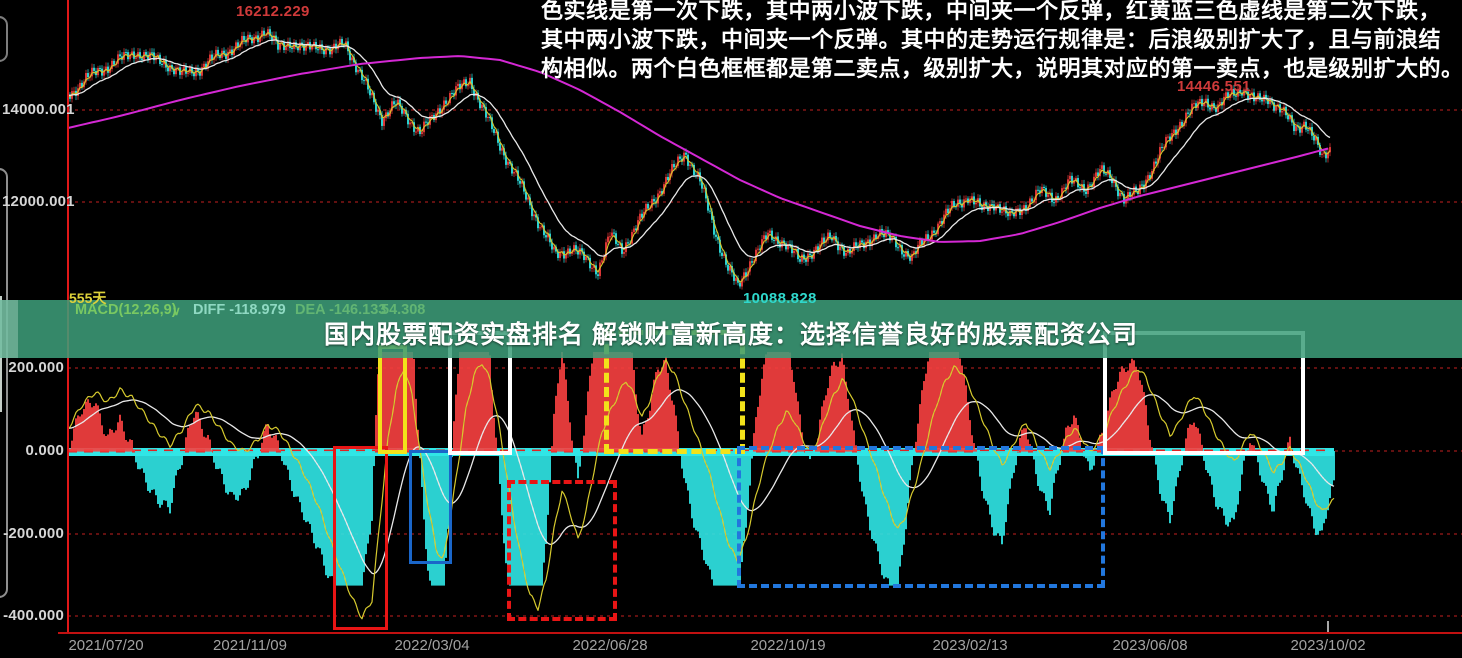  Describe the element at coordinates (106, 645) in the screenshot. I see `x-axis-date-label: 2021/07/20` at that location.